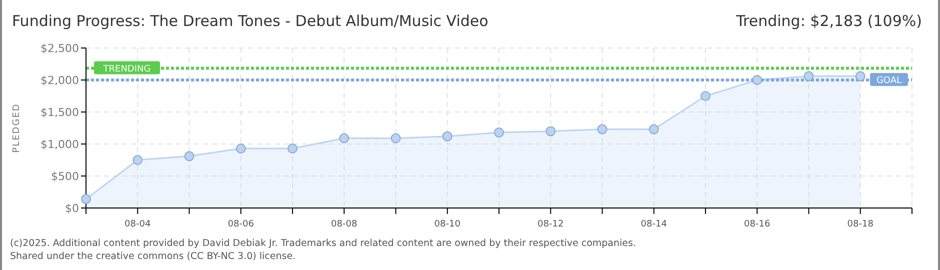  What do you see at coordinates (153, 256) in the screenshot?
I see `text: Shared under the creative commons (CC BY-NC 3.0) license.` at bounding box center [153, 256].